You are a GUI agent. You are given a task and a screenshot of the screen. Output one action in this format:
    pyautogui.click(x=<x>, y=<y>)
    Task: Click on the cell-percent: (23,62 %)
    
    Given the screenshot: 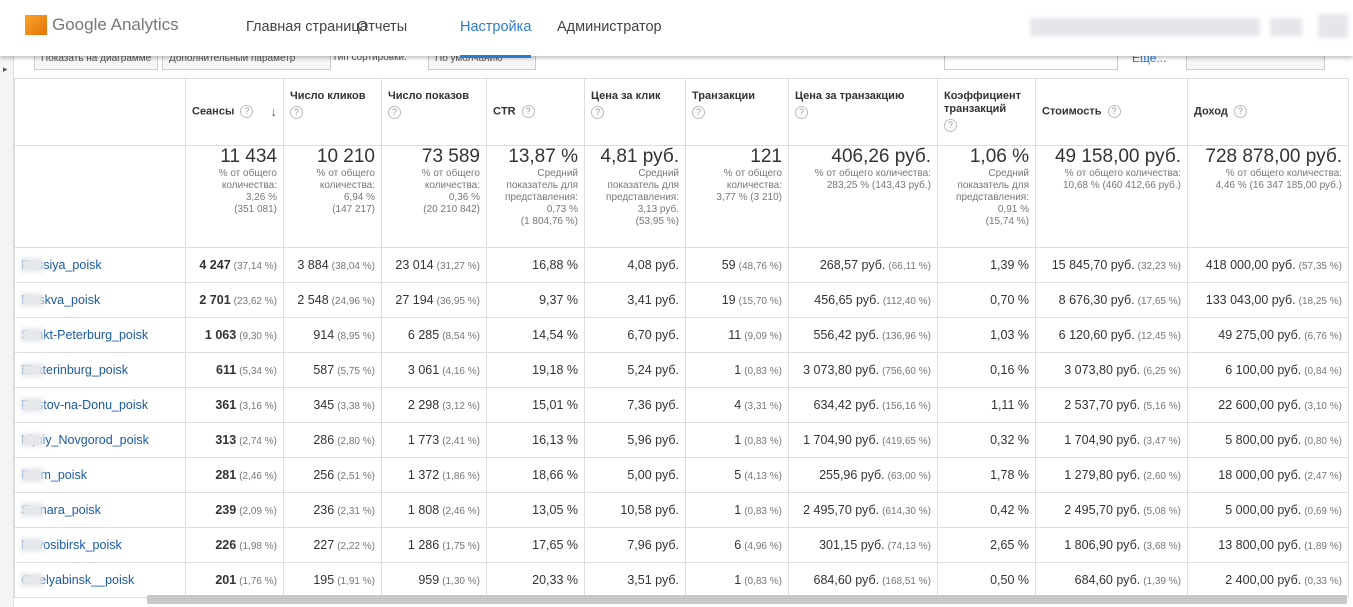 What is the action you would take?
    pyautogui.click(x=255, y=301)
    